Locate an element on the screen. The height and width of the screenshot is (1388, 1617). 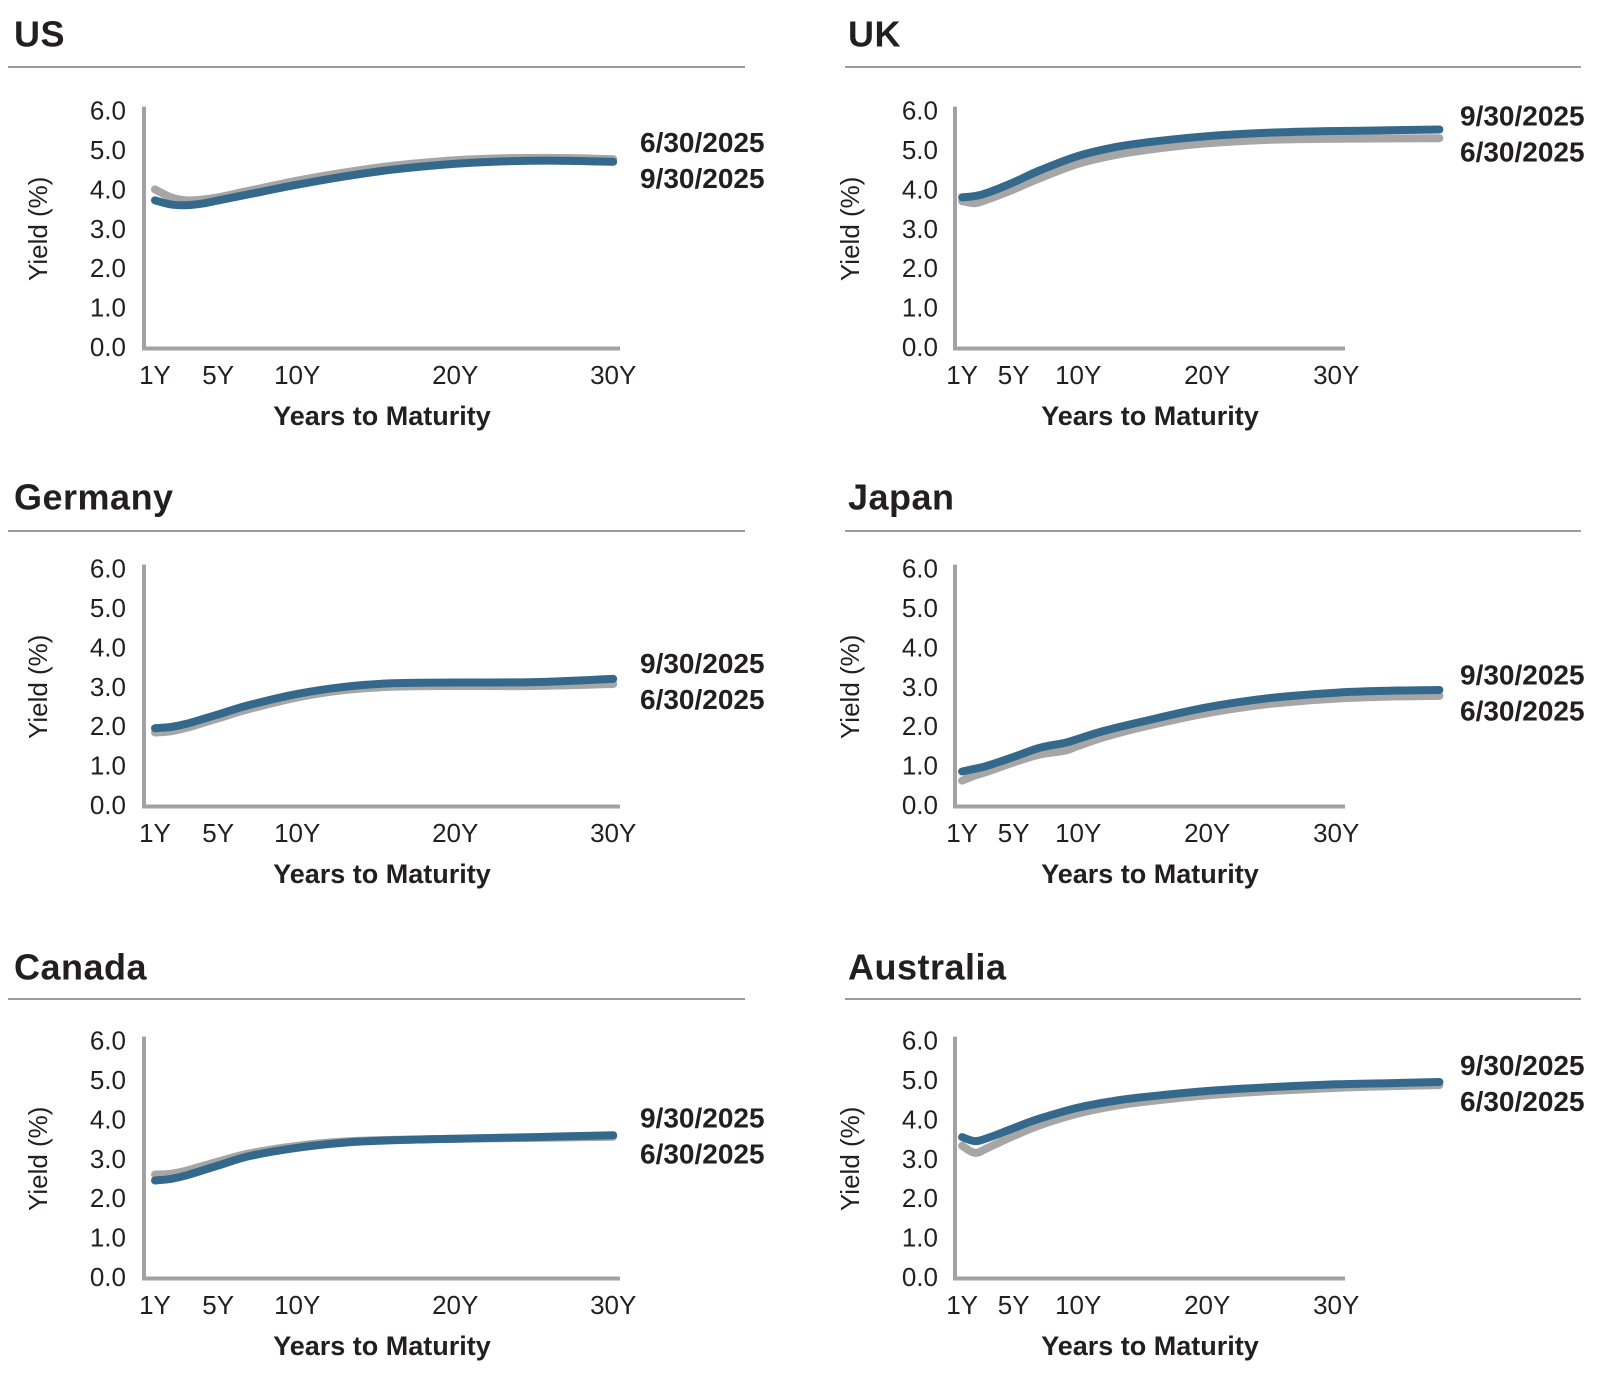
chart-title: Australia is located at coordinates (927, 967).